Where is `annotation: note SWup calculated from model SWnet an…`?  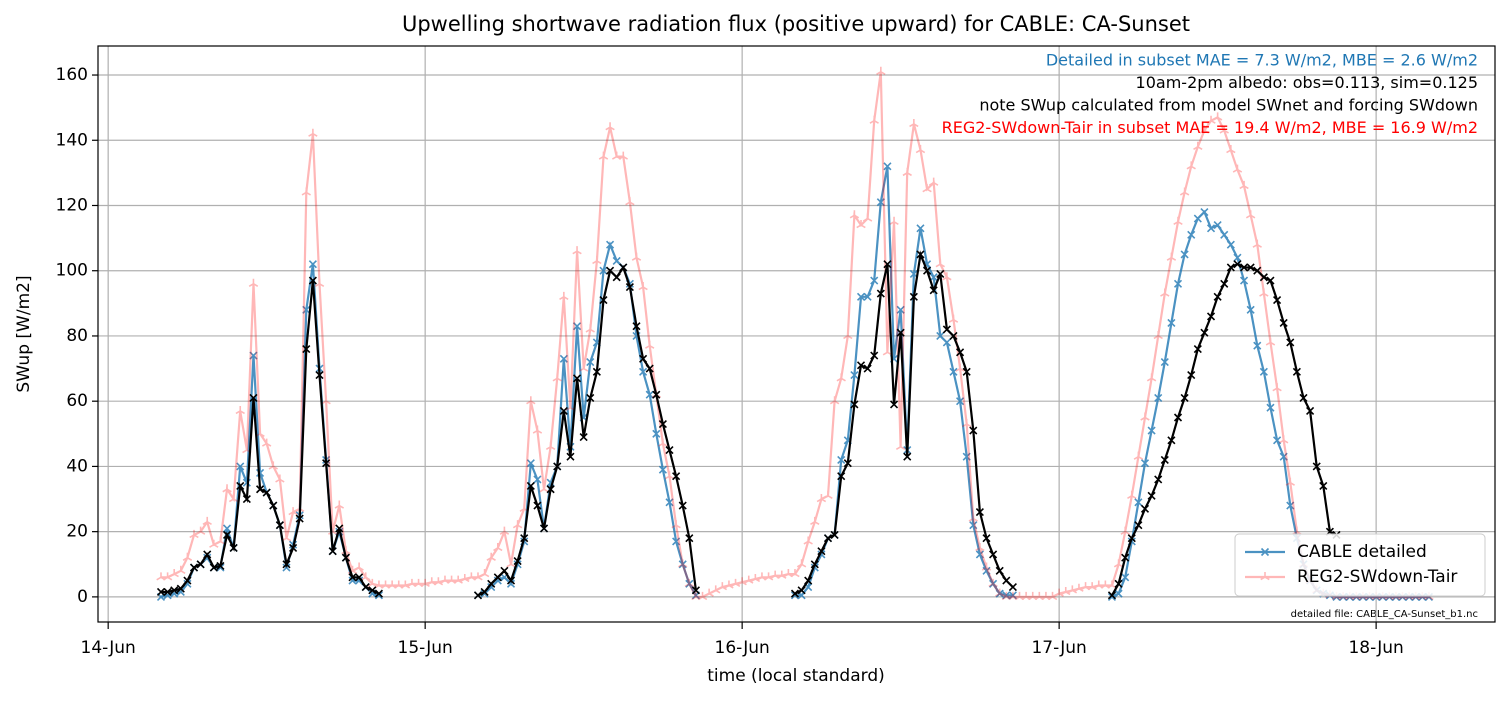 annotation: note SWup calculated from model SWnet an… is located at coordinates (1228, 105).